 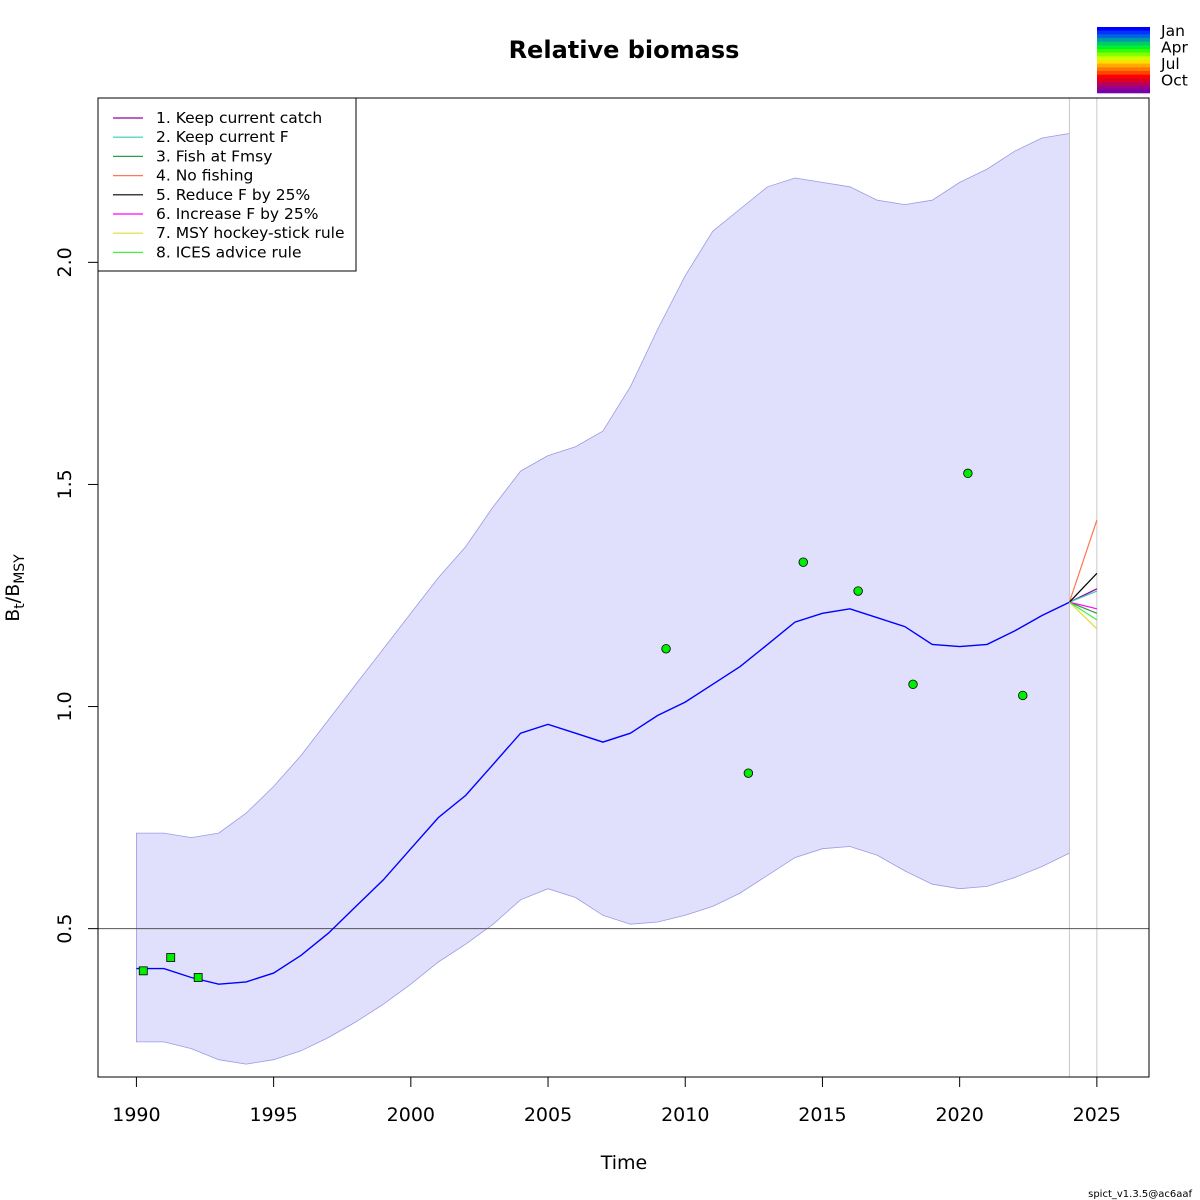 I want to click on x-tick-label: 2010, so click(x=685, y=1115).